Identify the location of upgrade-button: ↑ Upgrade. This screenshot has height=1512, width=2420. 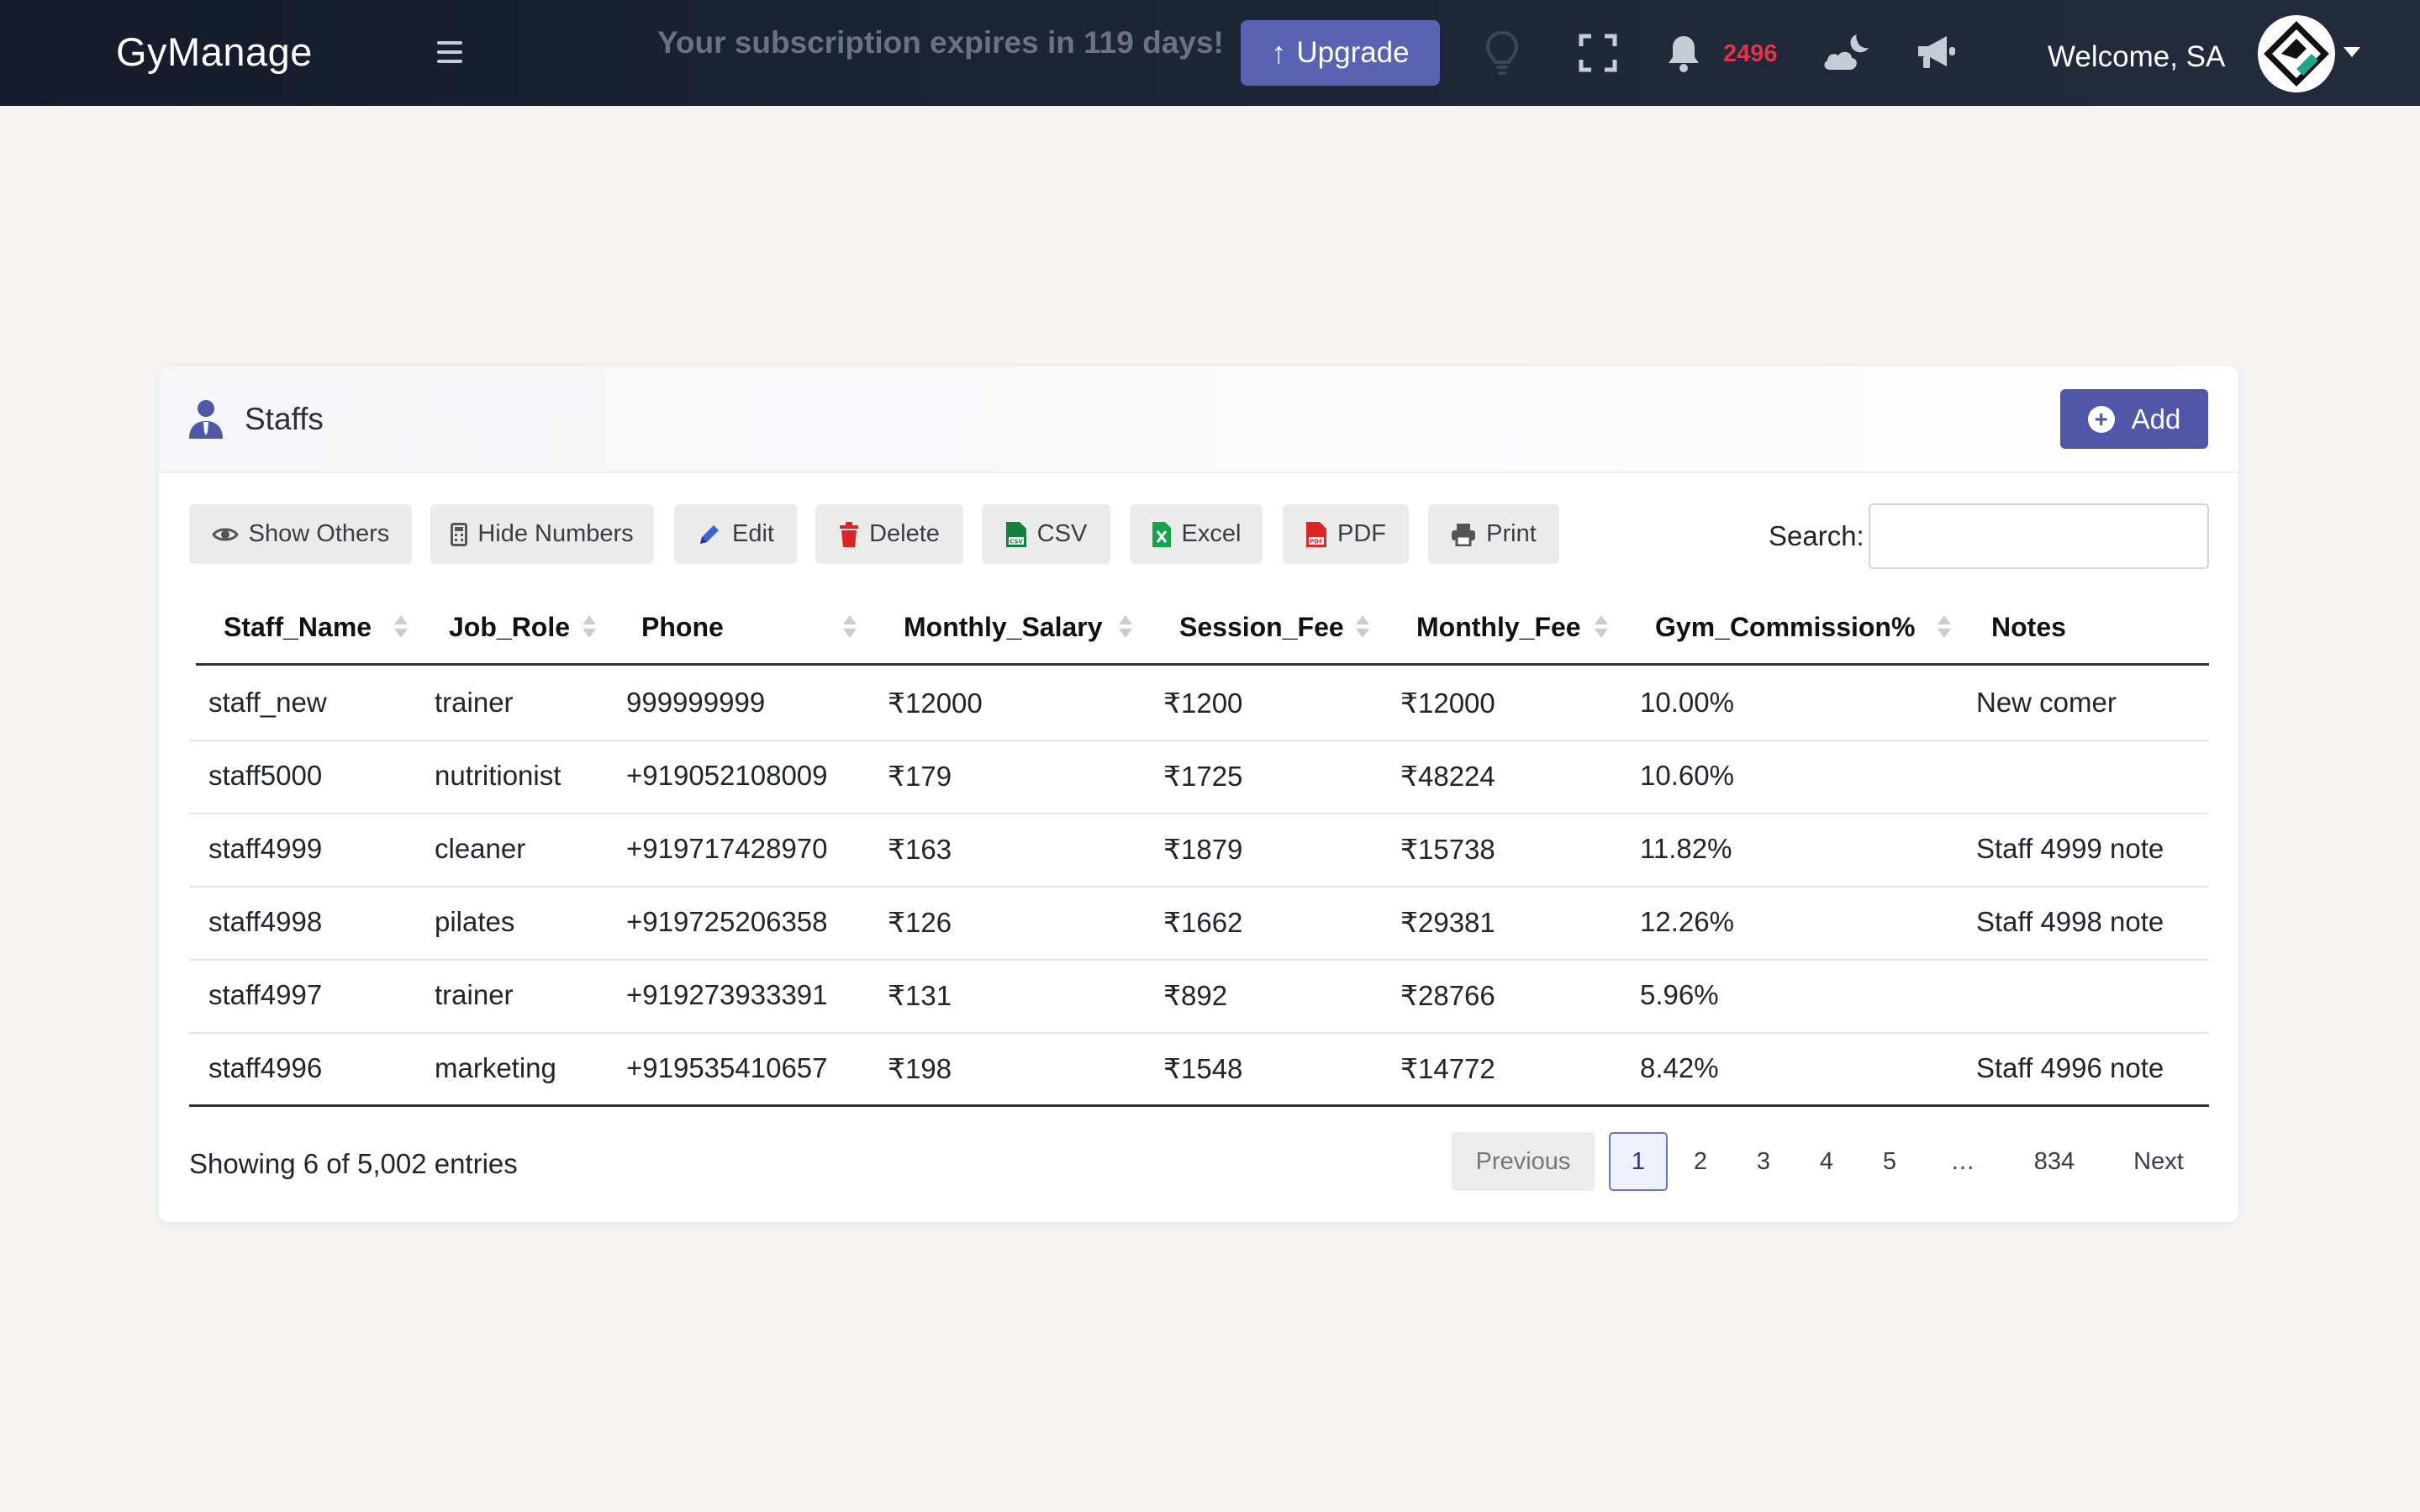
(1340, 53).